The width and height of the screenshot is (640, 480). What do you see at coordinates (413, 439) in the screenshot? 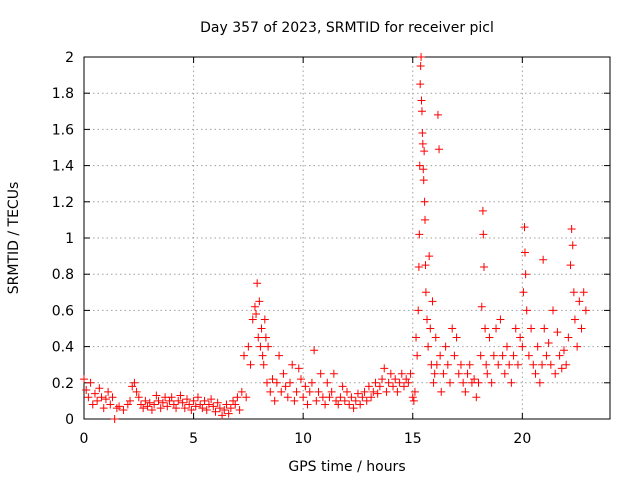
I see `x-tick-label: 15` at bounding box center [413, 439].